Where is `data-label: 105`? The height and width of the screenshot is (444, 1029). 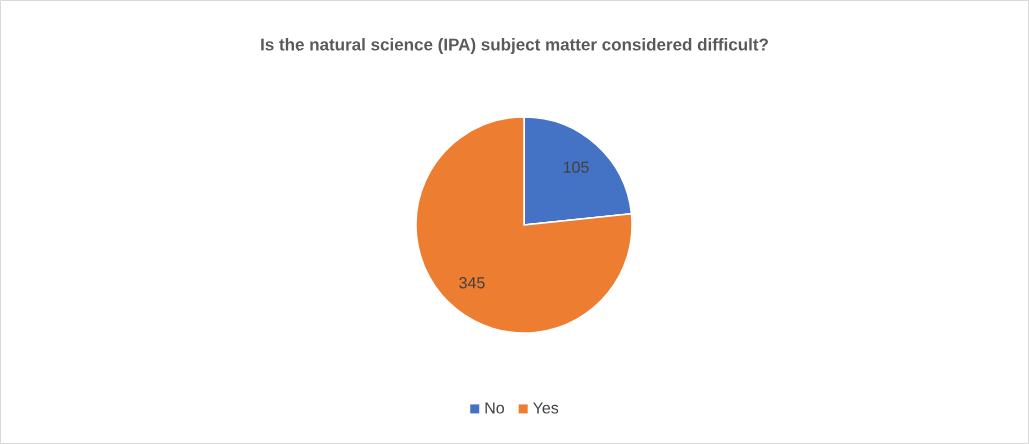
data-label: 105 is located at coordinates (576, 167).